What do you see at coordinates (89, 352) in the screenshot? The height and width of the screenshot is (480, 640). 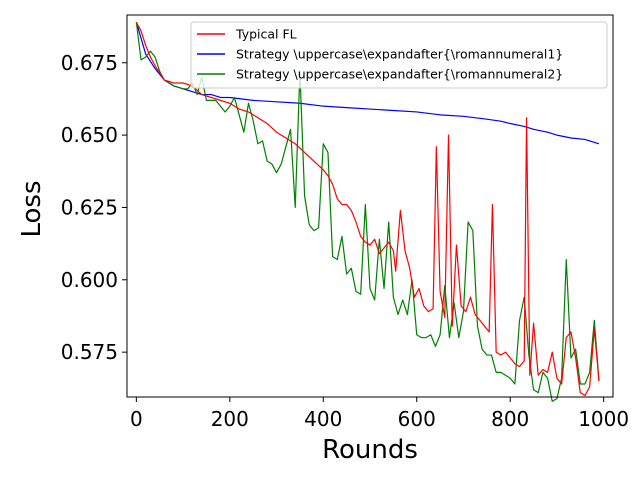 I see `y-tick-label: 0.575` at bounding box center [89, 352].